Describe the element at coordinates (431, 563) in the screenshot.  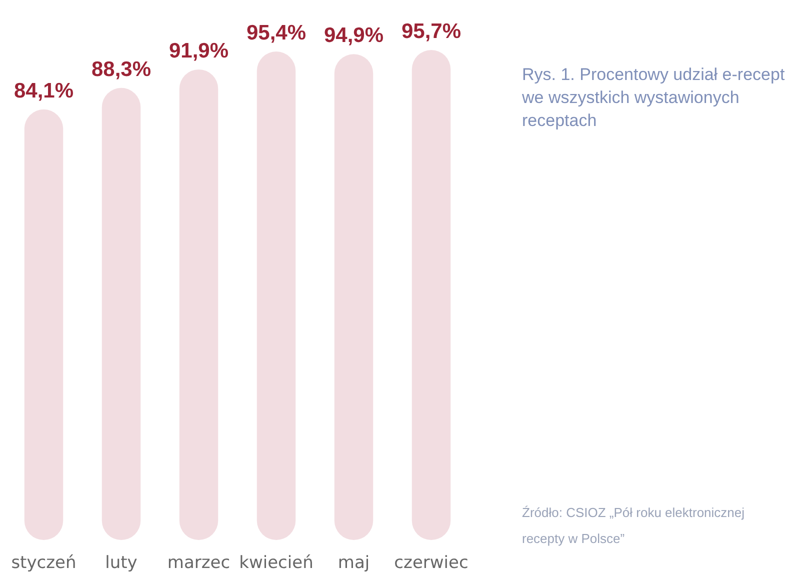
I see `x-tick-label: czerwiec` at that location.